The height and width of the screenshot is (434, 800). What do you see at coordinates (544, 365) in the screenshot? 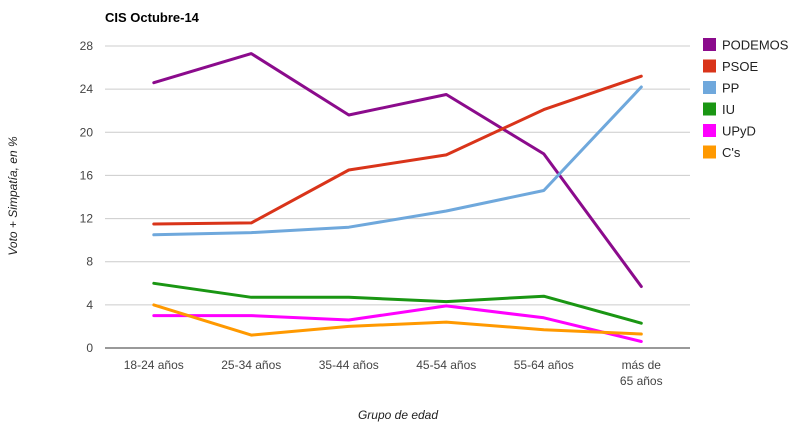
I see `x-tick-label: 55-64 años` at bounding box center [544, 365].